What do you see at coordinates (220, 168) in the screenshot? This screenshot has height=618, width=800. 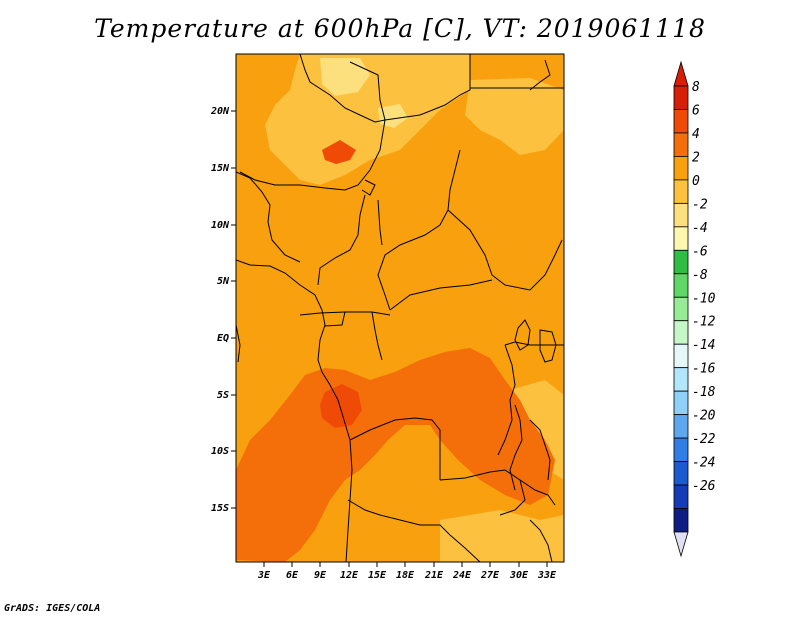 I see `lat-label-15n: 15N` at bounding box center [220, 168].